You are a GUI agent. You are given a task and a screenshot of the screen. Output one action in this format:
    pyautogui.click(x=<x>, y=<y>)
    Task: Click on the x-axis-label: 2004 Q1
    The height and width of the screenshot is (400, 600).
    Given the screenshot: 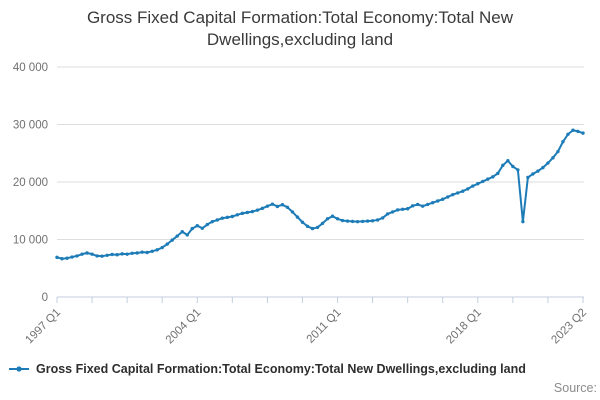 What is the action you would take?
    pyautogui.click(x=184, y=327)
    